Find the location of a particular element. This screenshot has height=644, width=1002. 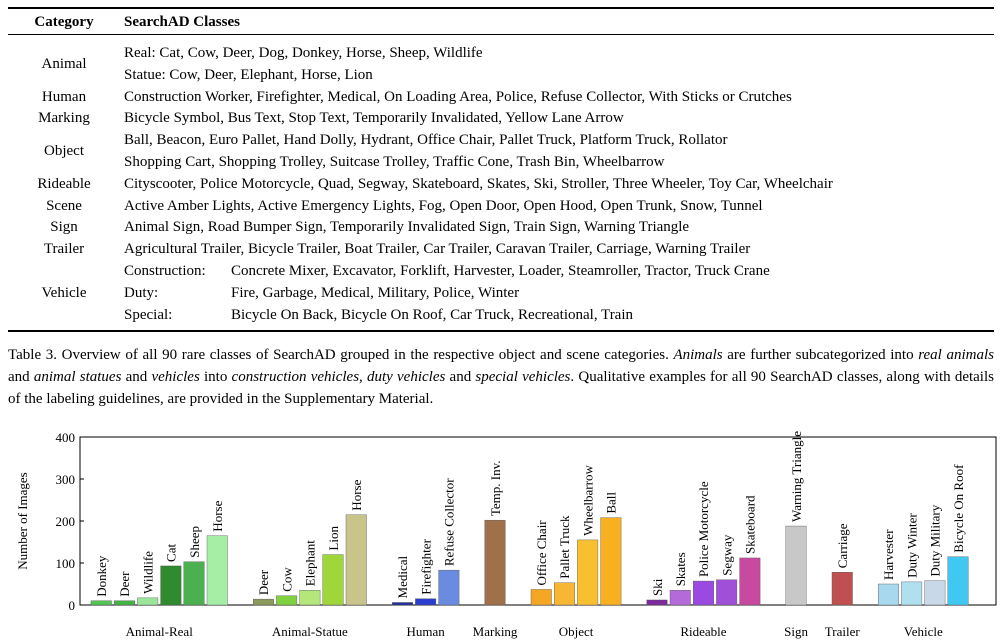

bar-label: Harvester is located at coordinates (888, 554).